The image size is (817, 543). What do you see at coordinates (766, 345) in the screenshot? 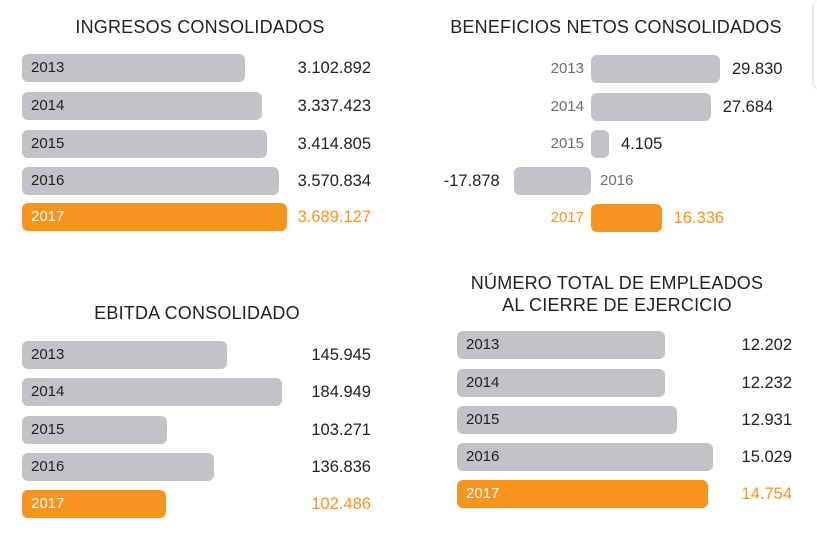
I see `bar-value-label: 12.202` at bounding box center [766, 345].